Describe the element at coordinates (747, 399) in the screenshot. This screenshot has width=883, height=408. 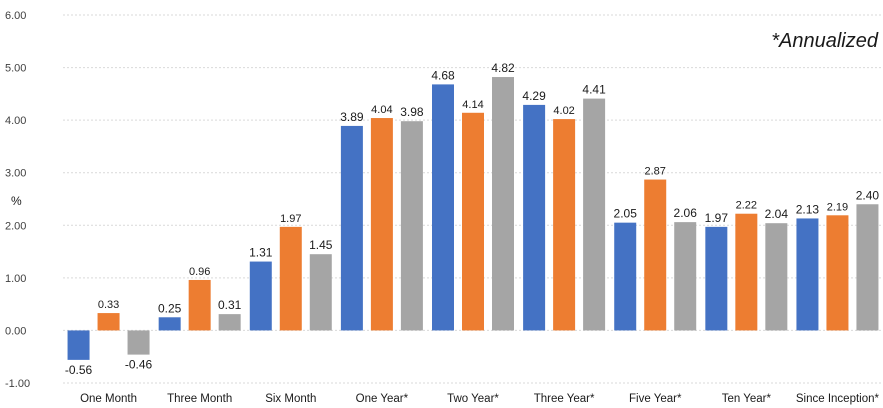
I see `category-label: Ten Year*` at that location.